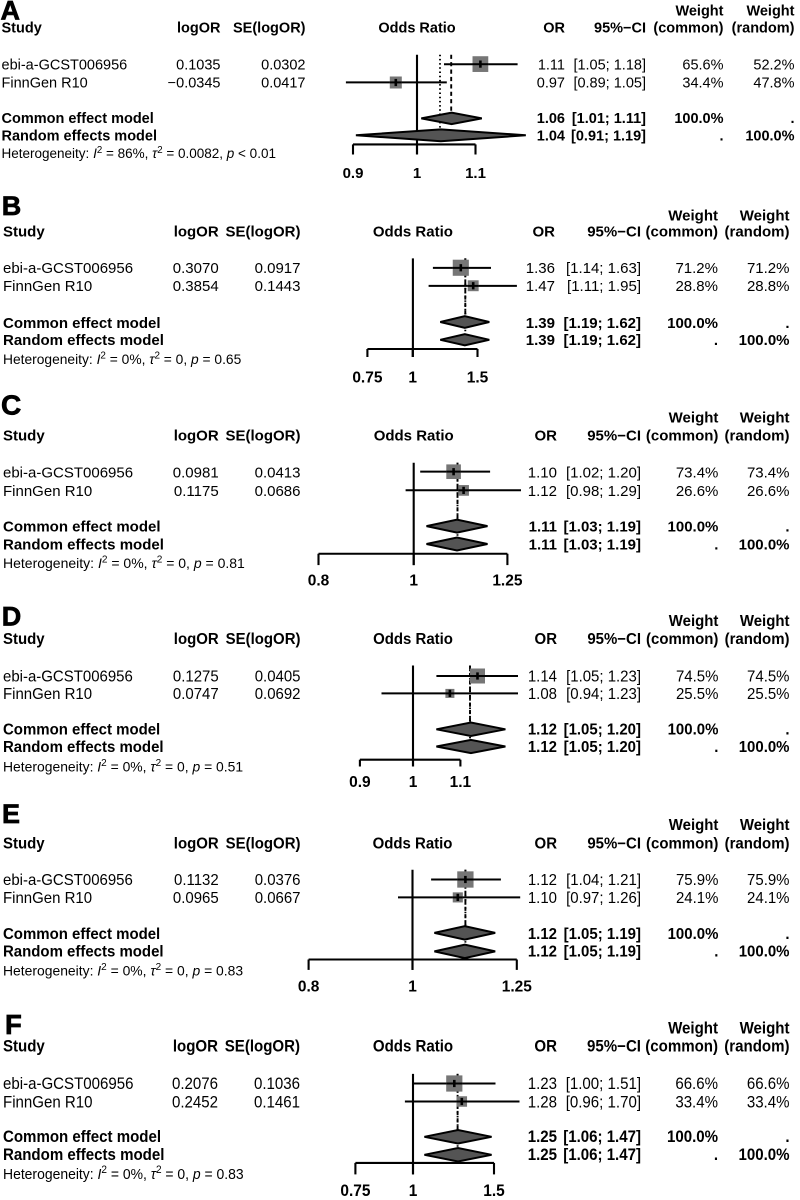 The width and height of the screenshot is (800, 1200). I want to click on svg-text: 1.36, so click(540, 268).